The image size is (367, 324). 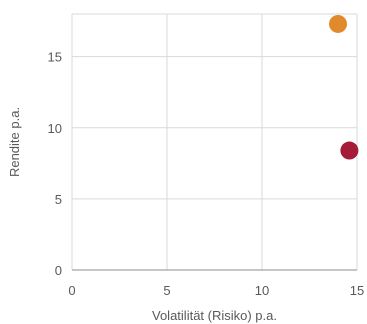 What do you see at coordinates (344, 87) in the screenshot?
I see `data-points` at bounding box center [344, 87].